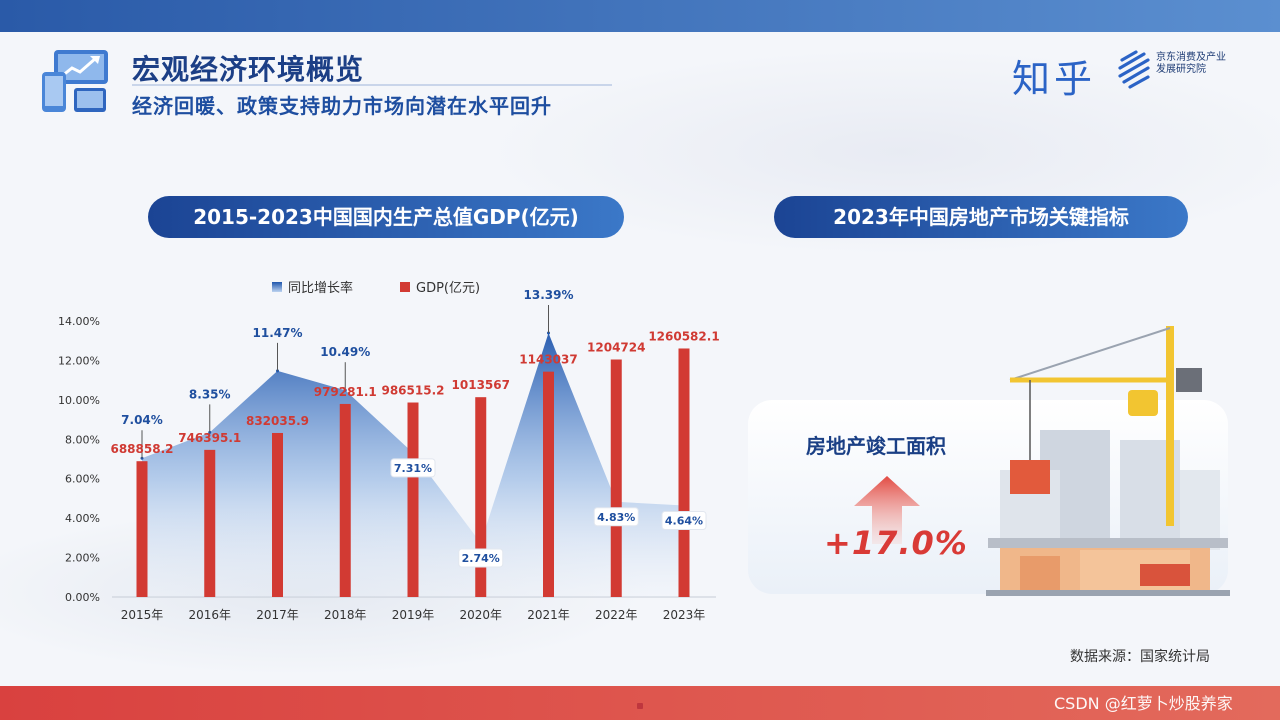 This screenshot has width=1280, height=720. I want to click on gdp-value-label: 979281.1, so click(345, 392).